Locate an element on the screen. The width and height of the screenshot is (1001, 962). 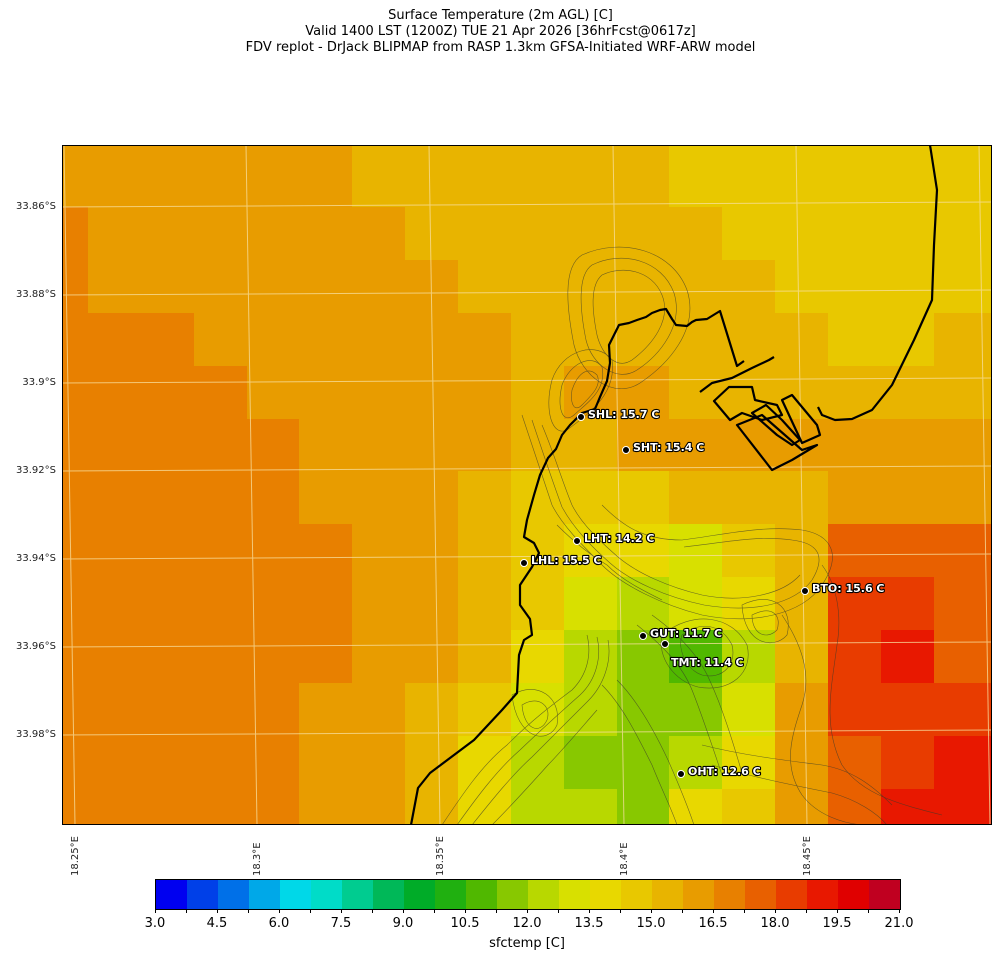
station-sht: SHT: 15.4 C is located at coordinates (663, 447).